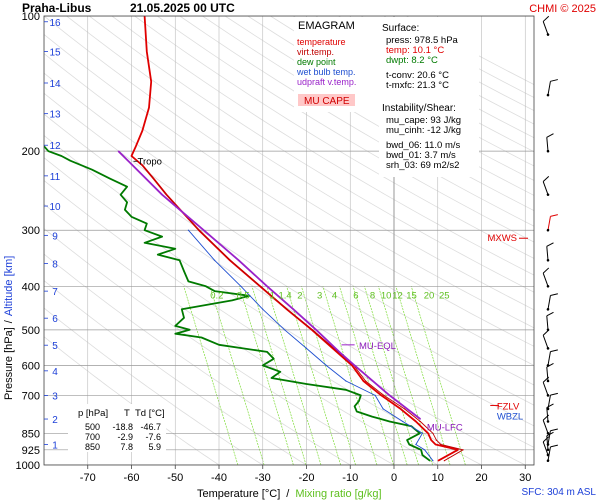 The height and width of the screenshot is (500, 600). What do you see at coordinates (55, 53) in the screenshot?
I see `altitude-tick-label: 15` at bounding box center [55, 53].